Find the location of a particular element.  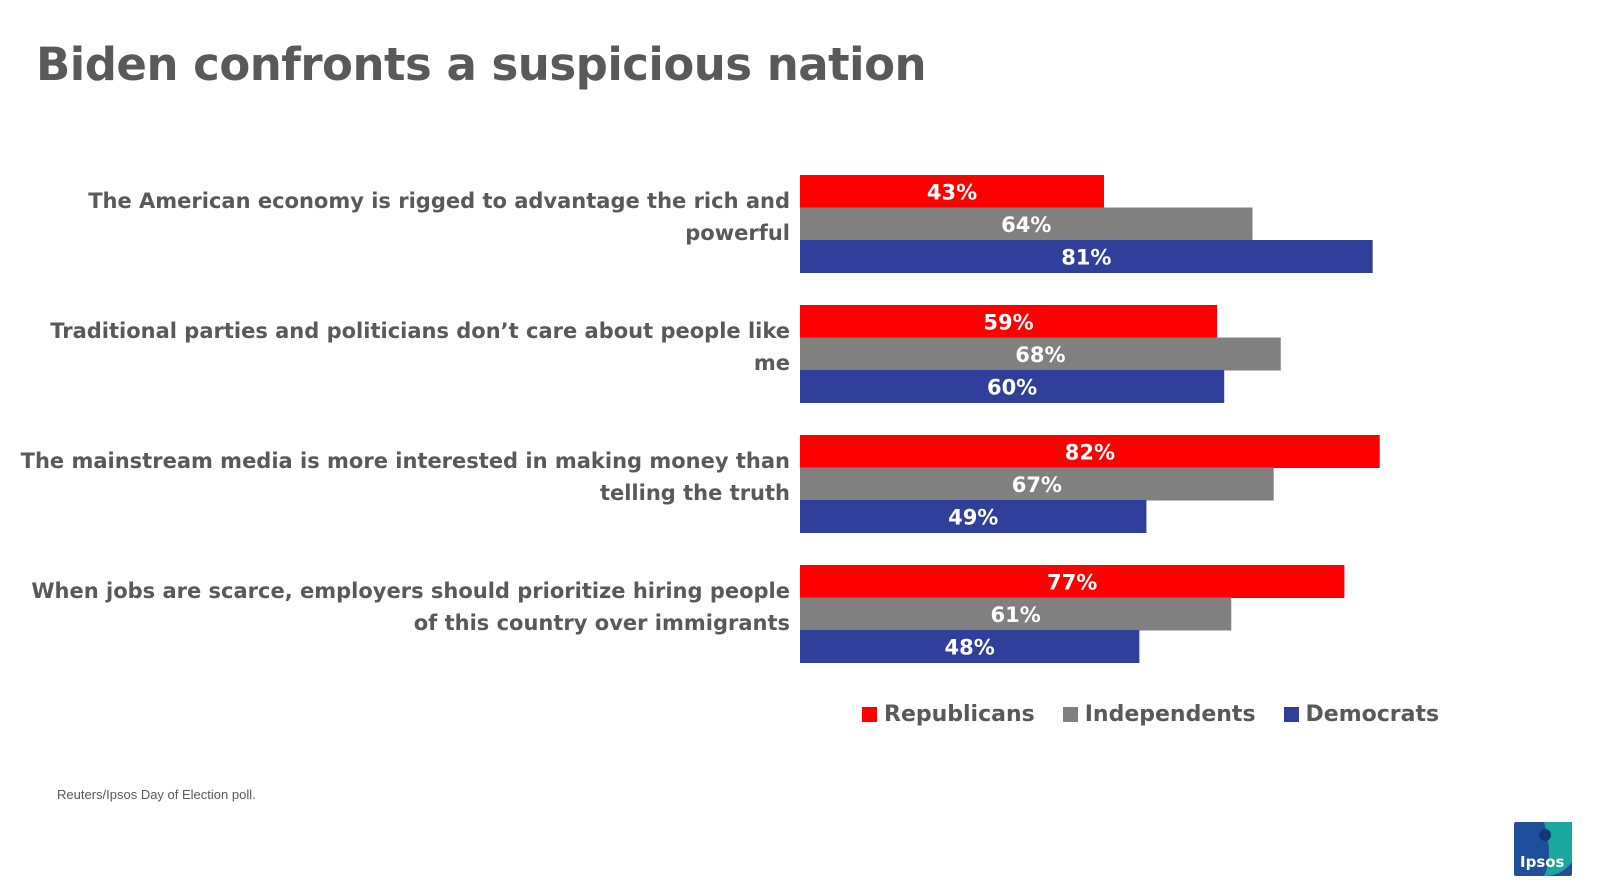

logo-swoosh is located at coordinates (1558, 849).